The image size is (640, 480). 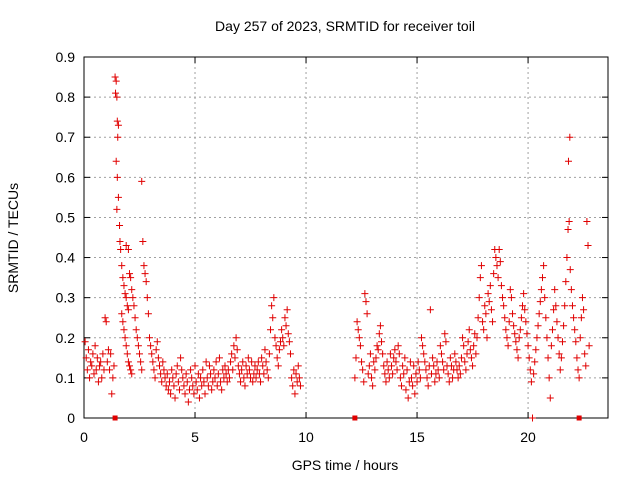 I want to click on y-axis-label: SRMTID / TECUs, so click(x=13, y=238).